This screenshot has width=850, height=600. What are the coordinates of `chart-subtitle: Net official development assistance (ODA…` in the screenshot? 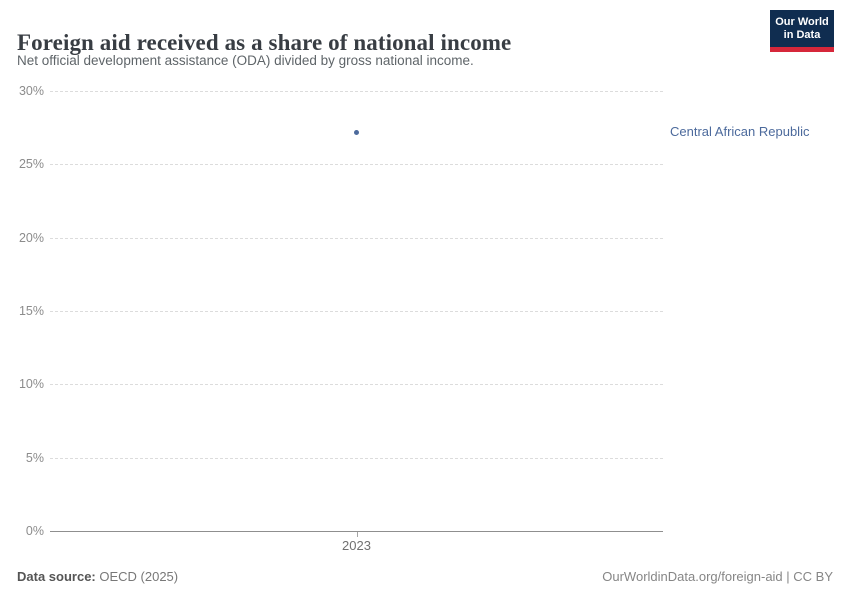 It's located at (245, 60).